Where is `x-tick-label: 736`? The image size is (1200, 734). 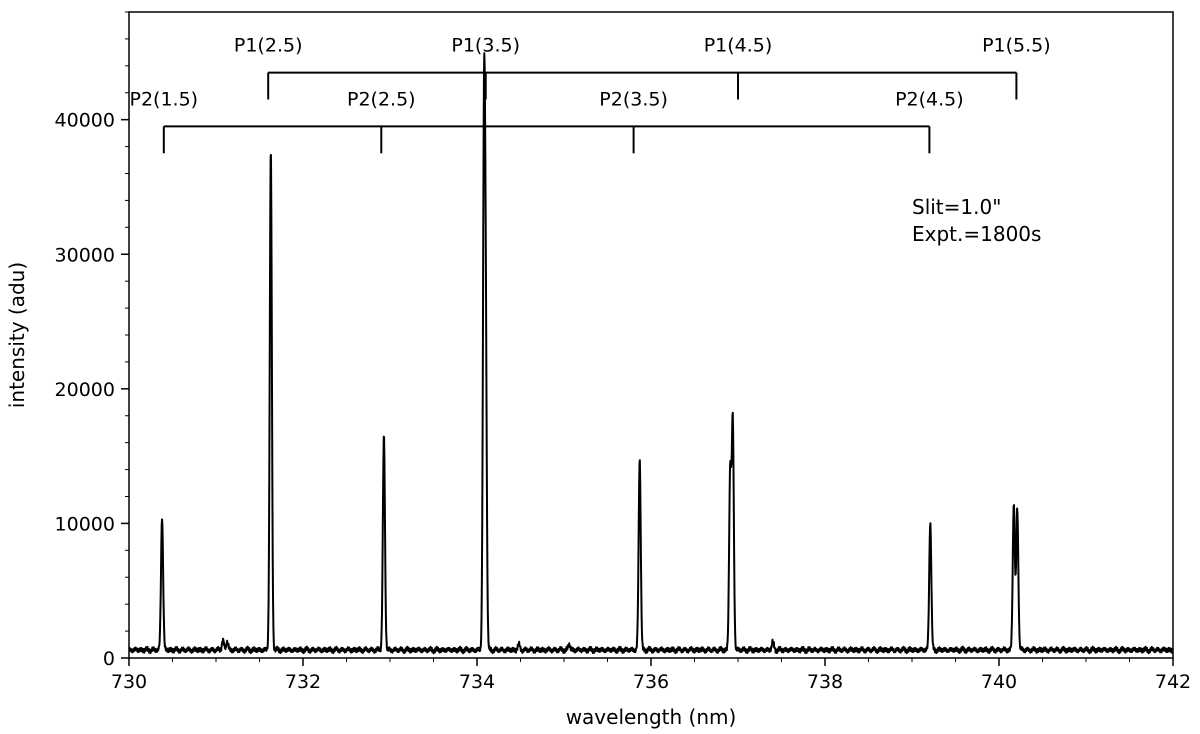
x-tick-label: 736 is located at coordinates (651, 682).